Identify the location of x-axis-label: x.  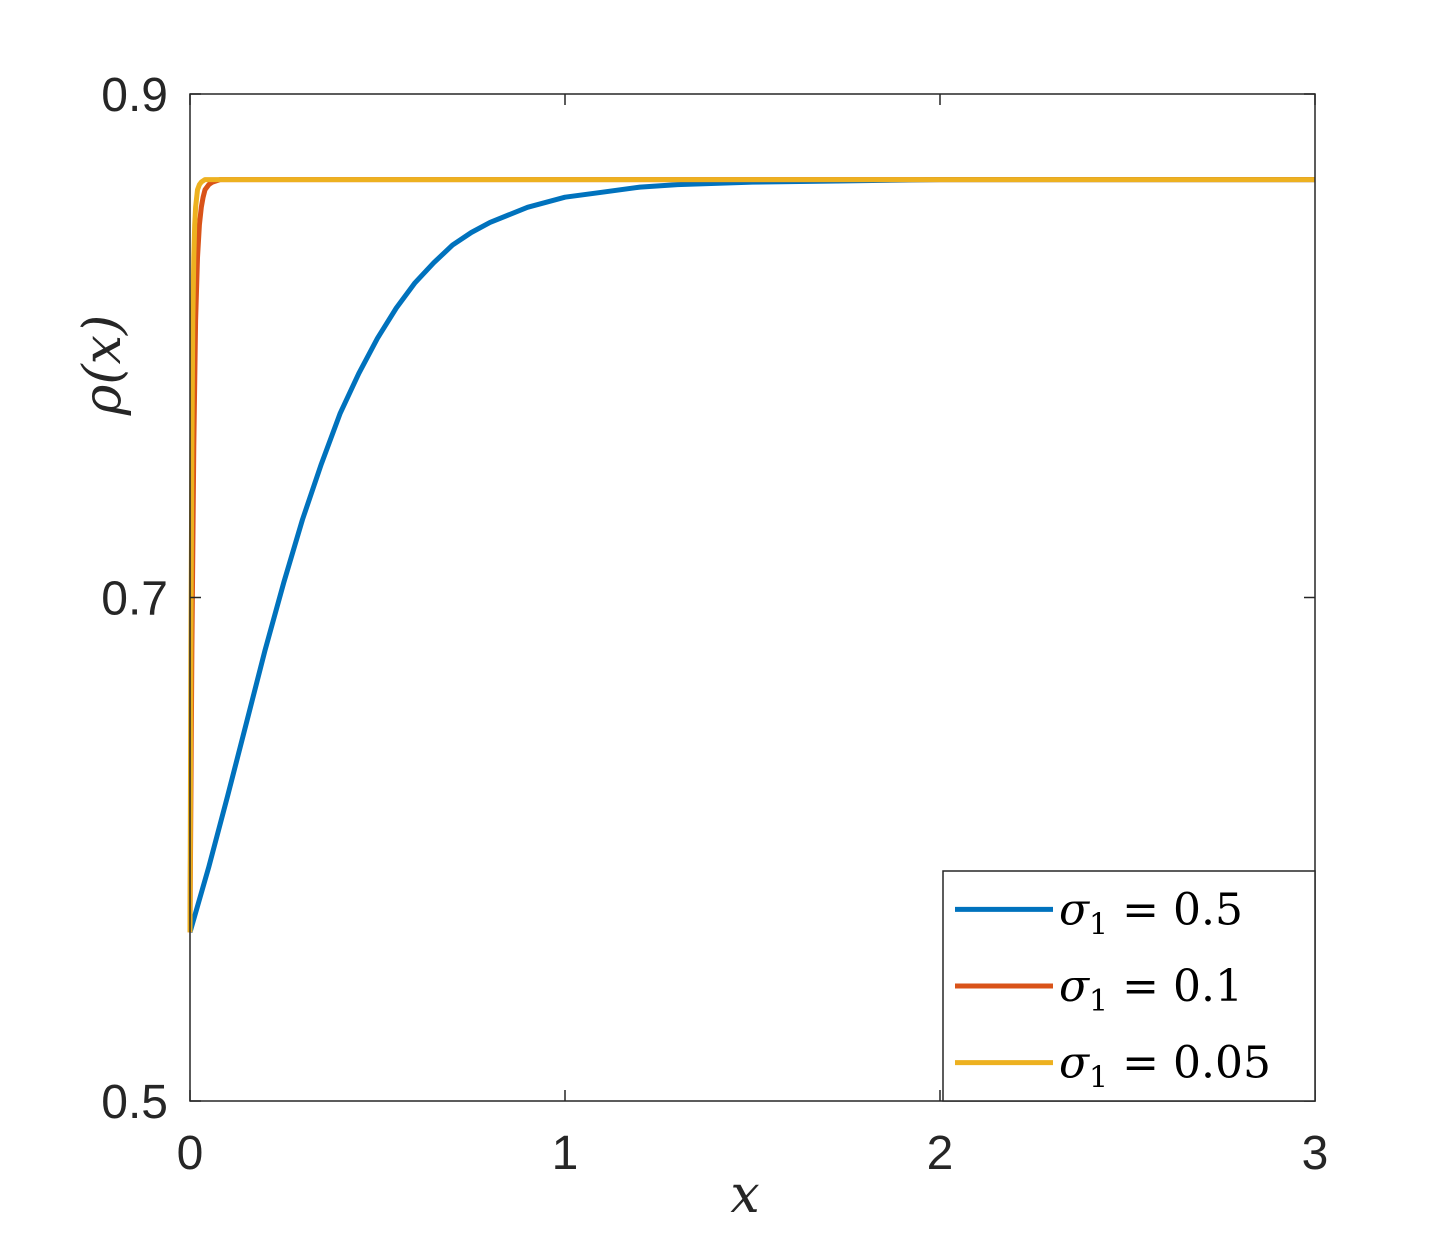
(744, 1195).